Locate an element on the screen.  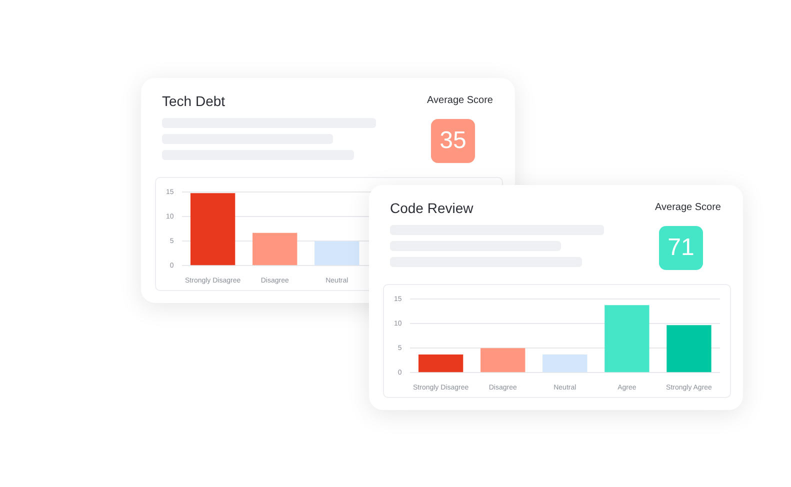
chart-title: Code Review is located at coordinates (432, 208).